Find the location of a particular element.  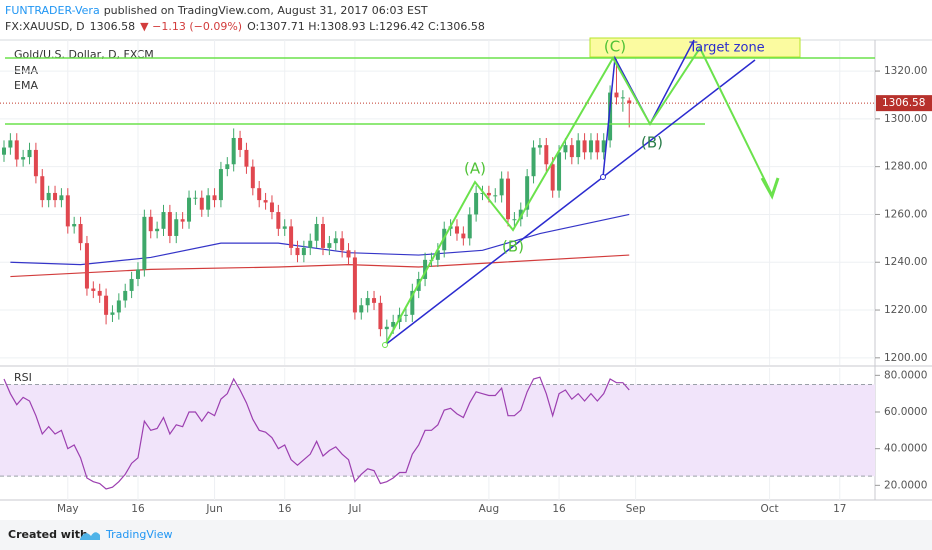

x-tick-label: Aug is located at coordinates (489, 509).